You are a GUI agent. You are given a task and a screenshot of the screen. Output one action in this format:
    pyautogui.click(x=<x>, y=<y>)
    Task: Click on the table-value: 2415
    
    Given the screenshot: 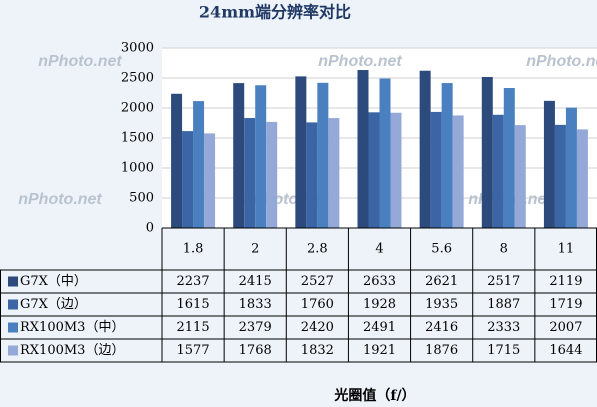 What is the action you would take?
    pyautogui.click(x=255, y=281)
    